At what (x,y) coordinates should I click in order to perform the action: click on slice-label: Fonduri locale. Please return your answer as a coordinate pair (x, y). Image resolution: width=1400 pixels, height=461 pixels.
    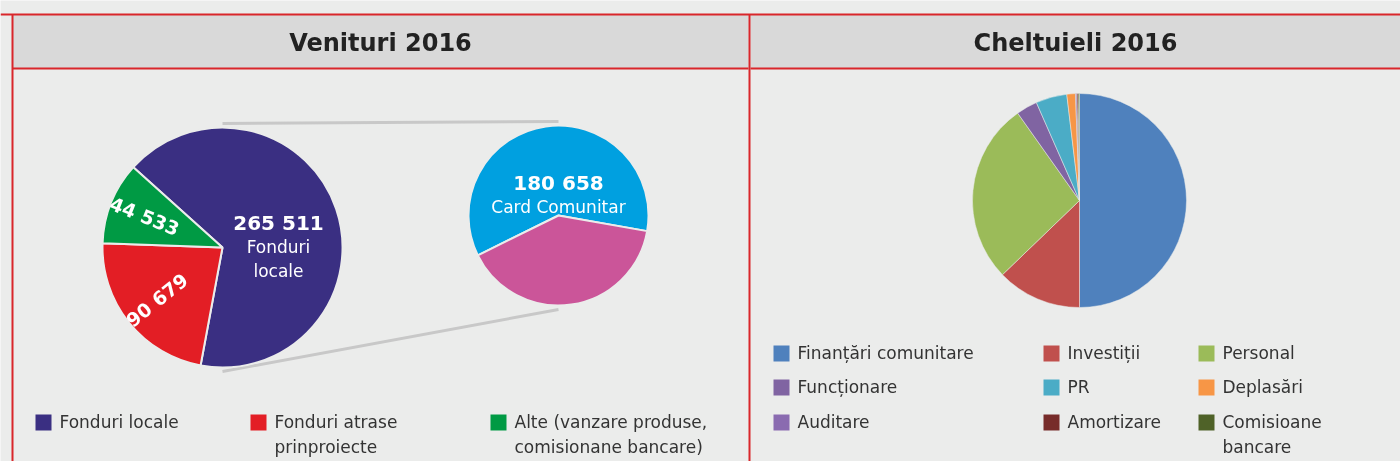
    Looking at the image, I should click on (278, 258).